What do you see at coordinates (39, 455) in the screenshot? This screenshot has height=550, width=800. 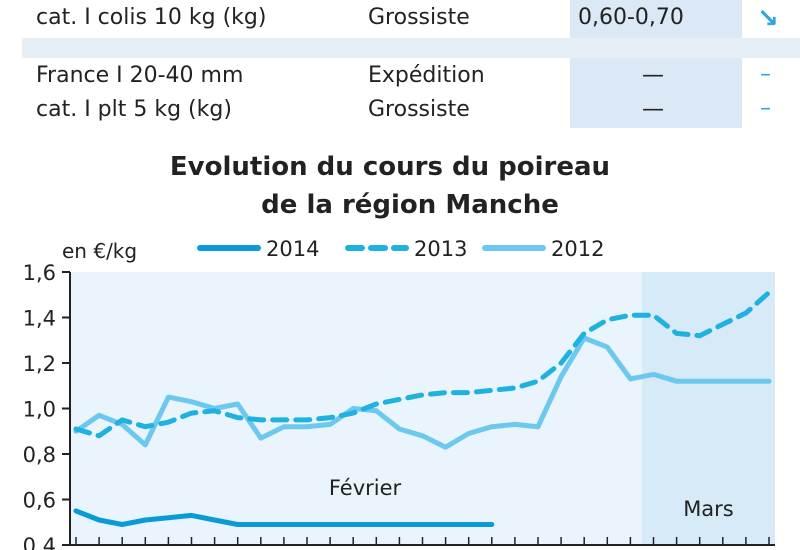 I see `y-tick-label: 0,8` at bounding box center [39, 455].